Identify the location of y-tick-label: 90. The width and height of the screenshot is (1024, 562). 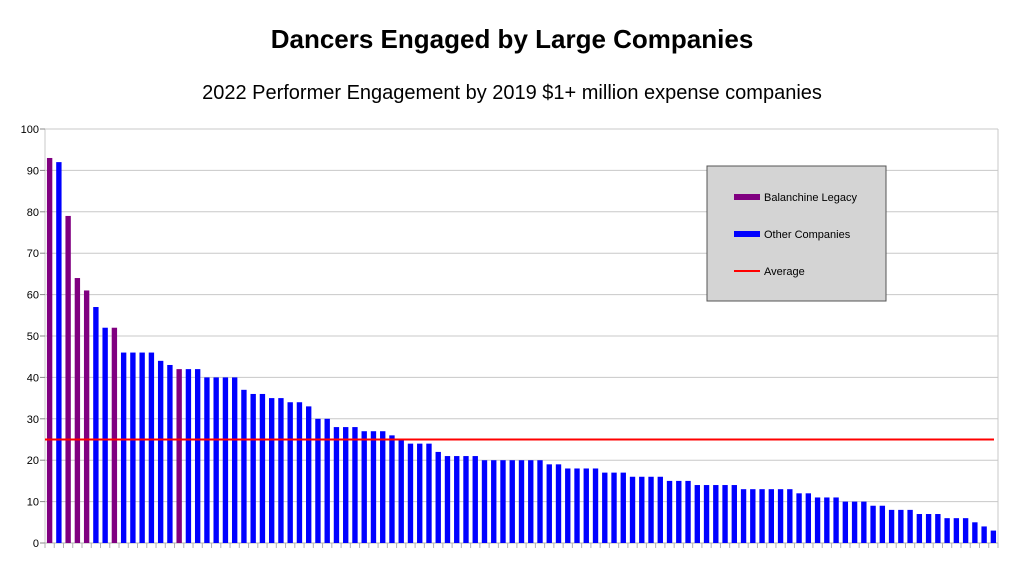
(33, 171).